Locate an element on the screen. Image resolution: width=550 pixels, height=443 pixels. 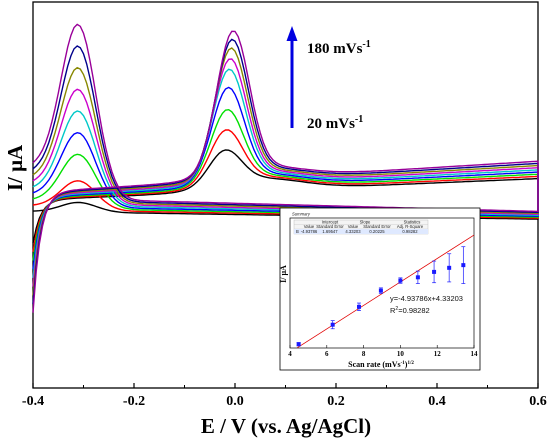
main-x-tick-label: 0.4 is located at coordinates (437, 401).